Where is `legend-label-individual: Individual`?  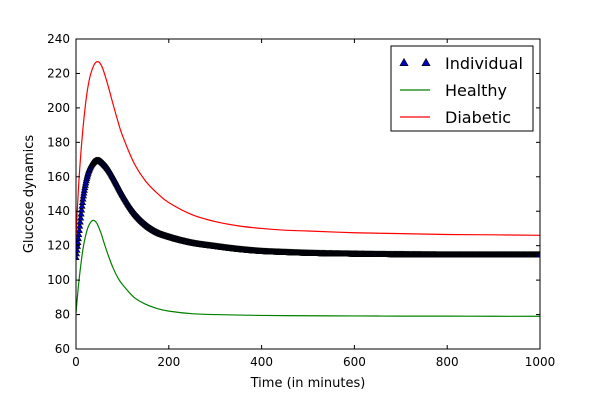 legend-label-individual: Individual is located at coordinates (484, 63).